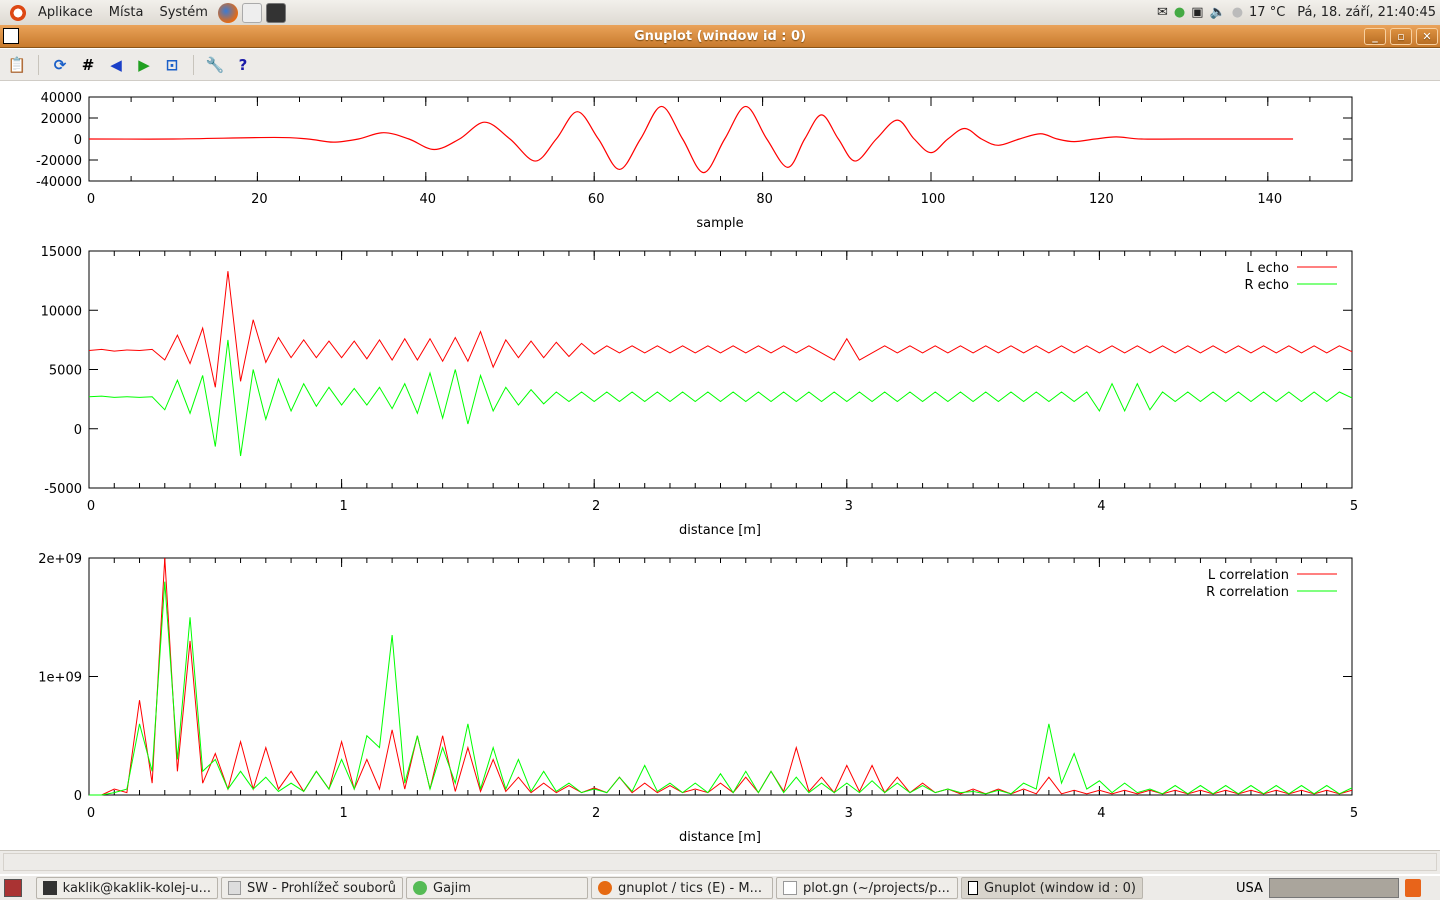  Describe the element at coordinates (88, 64) in the screenshot. I see `grid-icon: #` at that location.